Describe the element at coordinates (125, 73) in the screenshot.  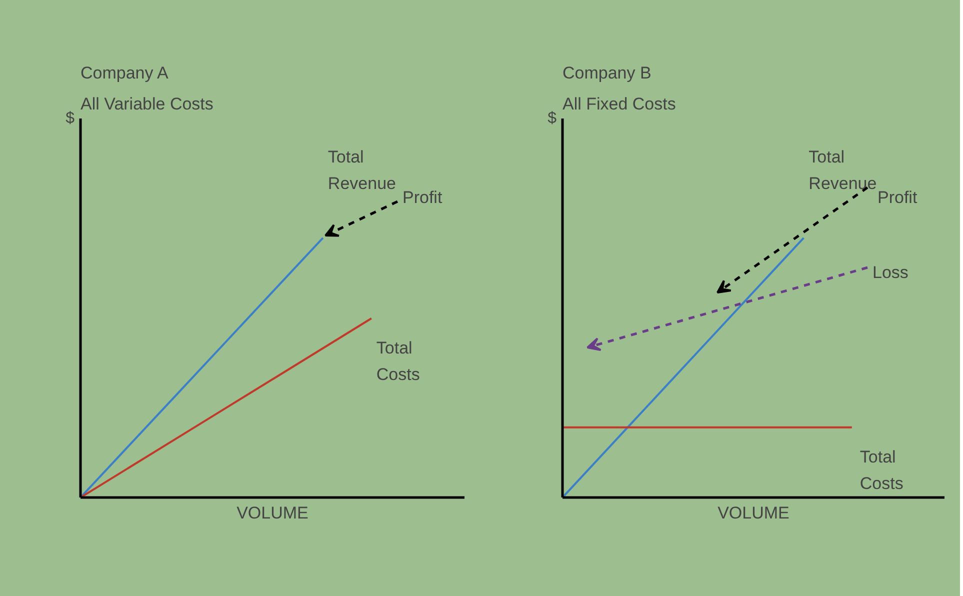
I see `chart-title: Company A` at that location.